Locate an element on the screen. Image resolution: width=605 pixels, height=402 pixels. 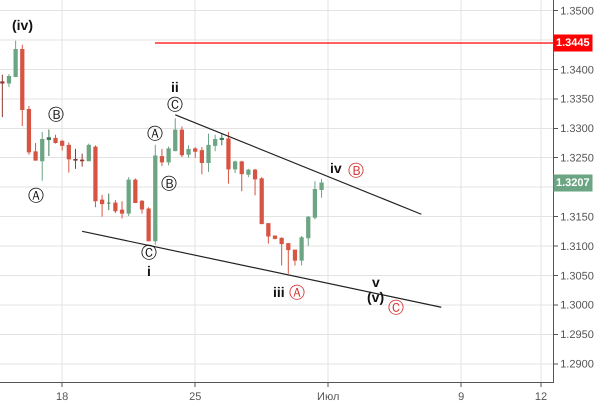
annotation: ii is located at coordinates (175, 87).